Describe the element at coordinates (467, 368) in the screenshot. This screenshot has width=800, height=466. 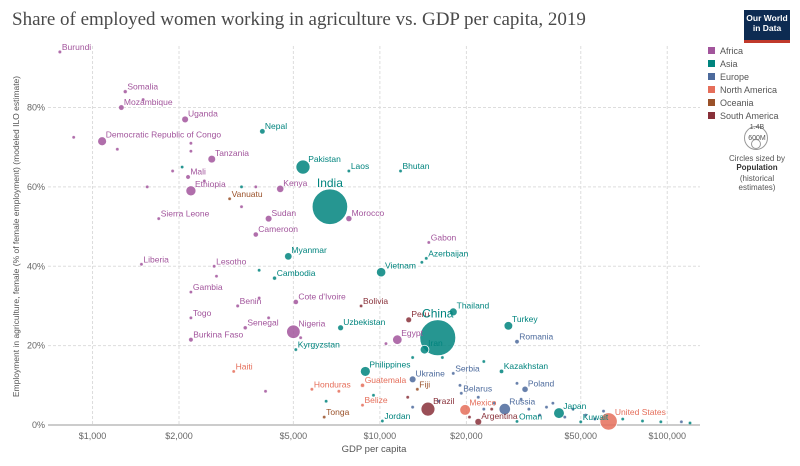
I see `point-label: Serbia` at that location.